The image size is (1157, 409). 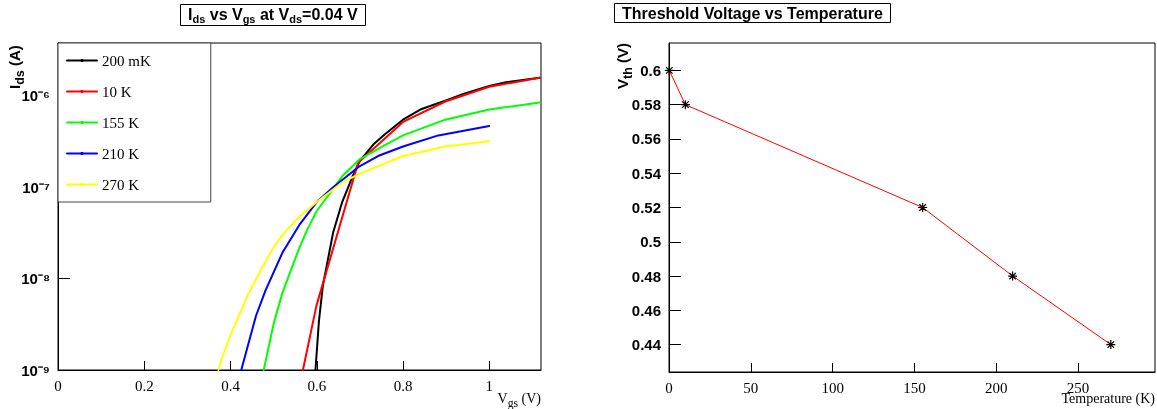 What do you see at coordinates (121, 184) in the screenshot?
I see `legend-label: 270 K` at bounding box center [121, 184].